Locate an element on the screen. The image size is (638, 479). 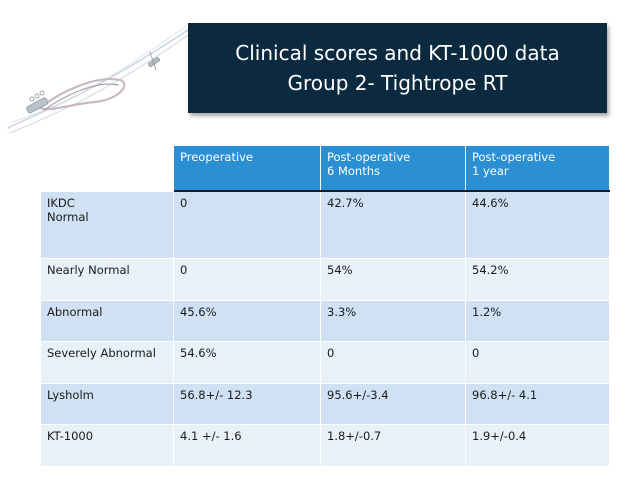
table-cell: 54% is located at coordinates (393, 279).